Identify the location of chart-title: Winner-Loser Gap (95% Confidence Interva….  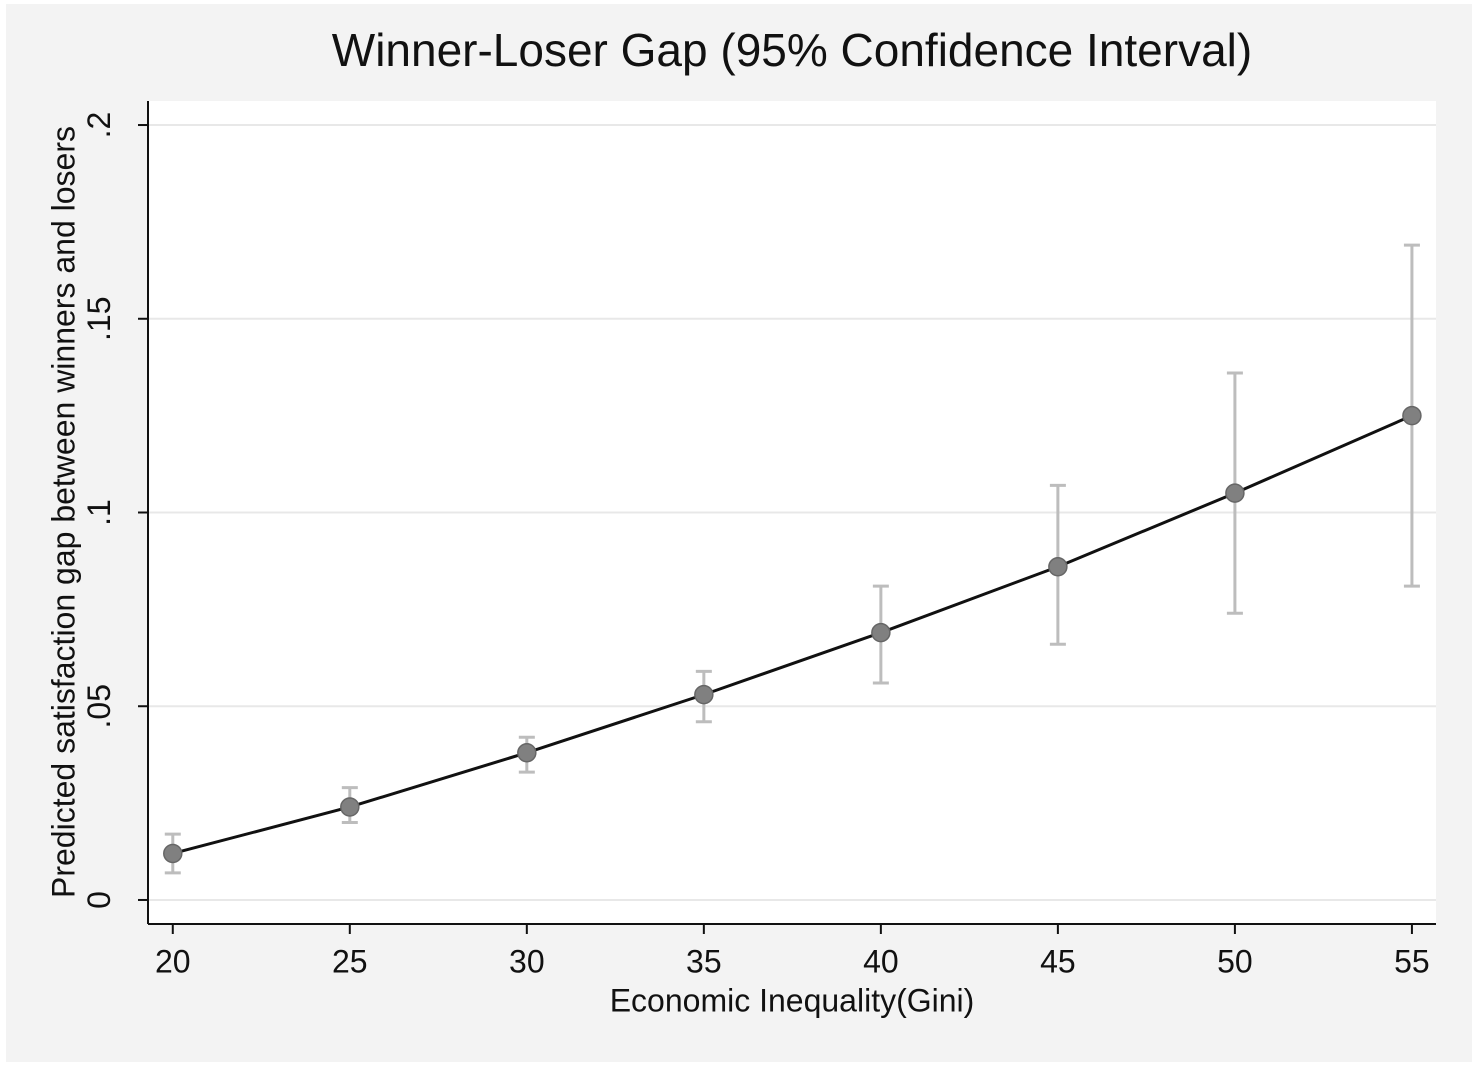
(792, 50).